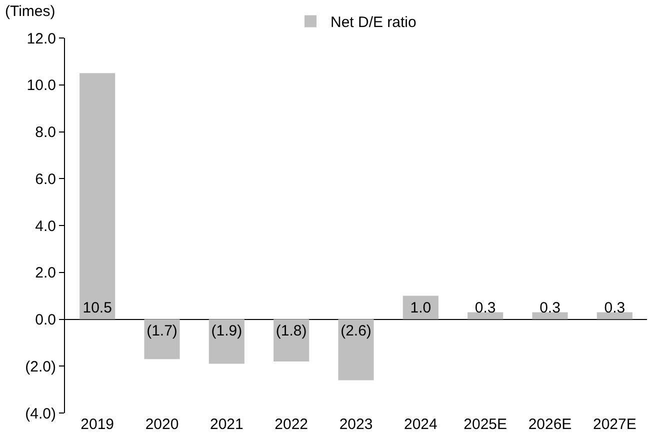 Image resolution: width=652 pixels, height=437 pixels. I want to click on data-label: (1.9), so click(226, 331).